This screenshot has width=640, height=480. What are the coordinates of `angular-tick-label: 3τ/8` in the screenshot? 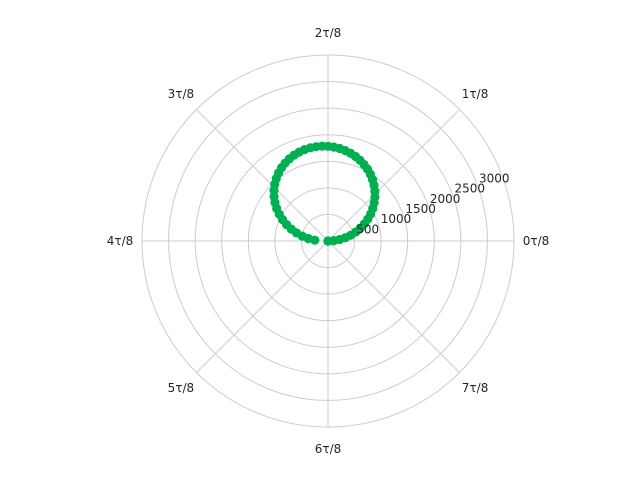 It's located at (181, 94).